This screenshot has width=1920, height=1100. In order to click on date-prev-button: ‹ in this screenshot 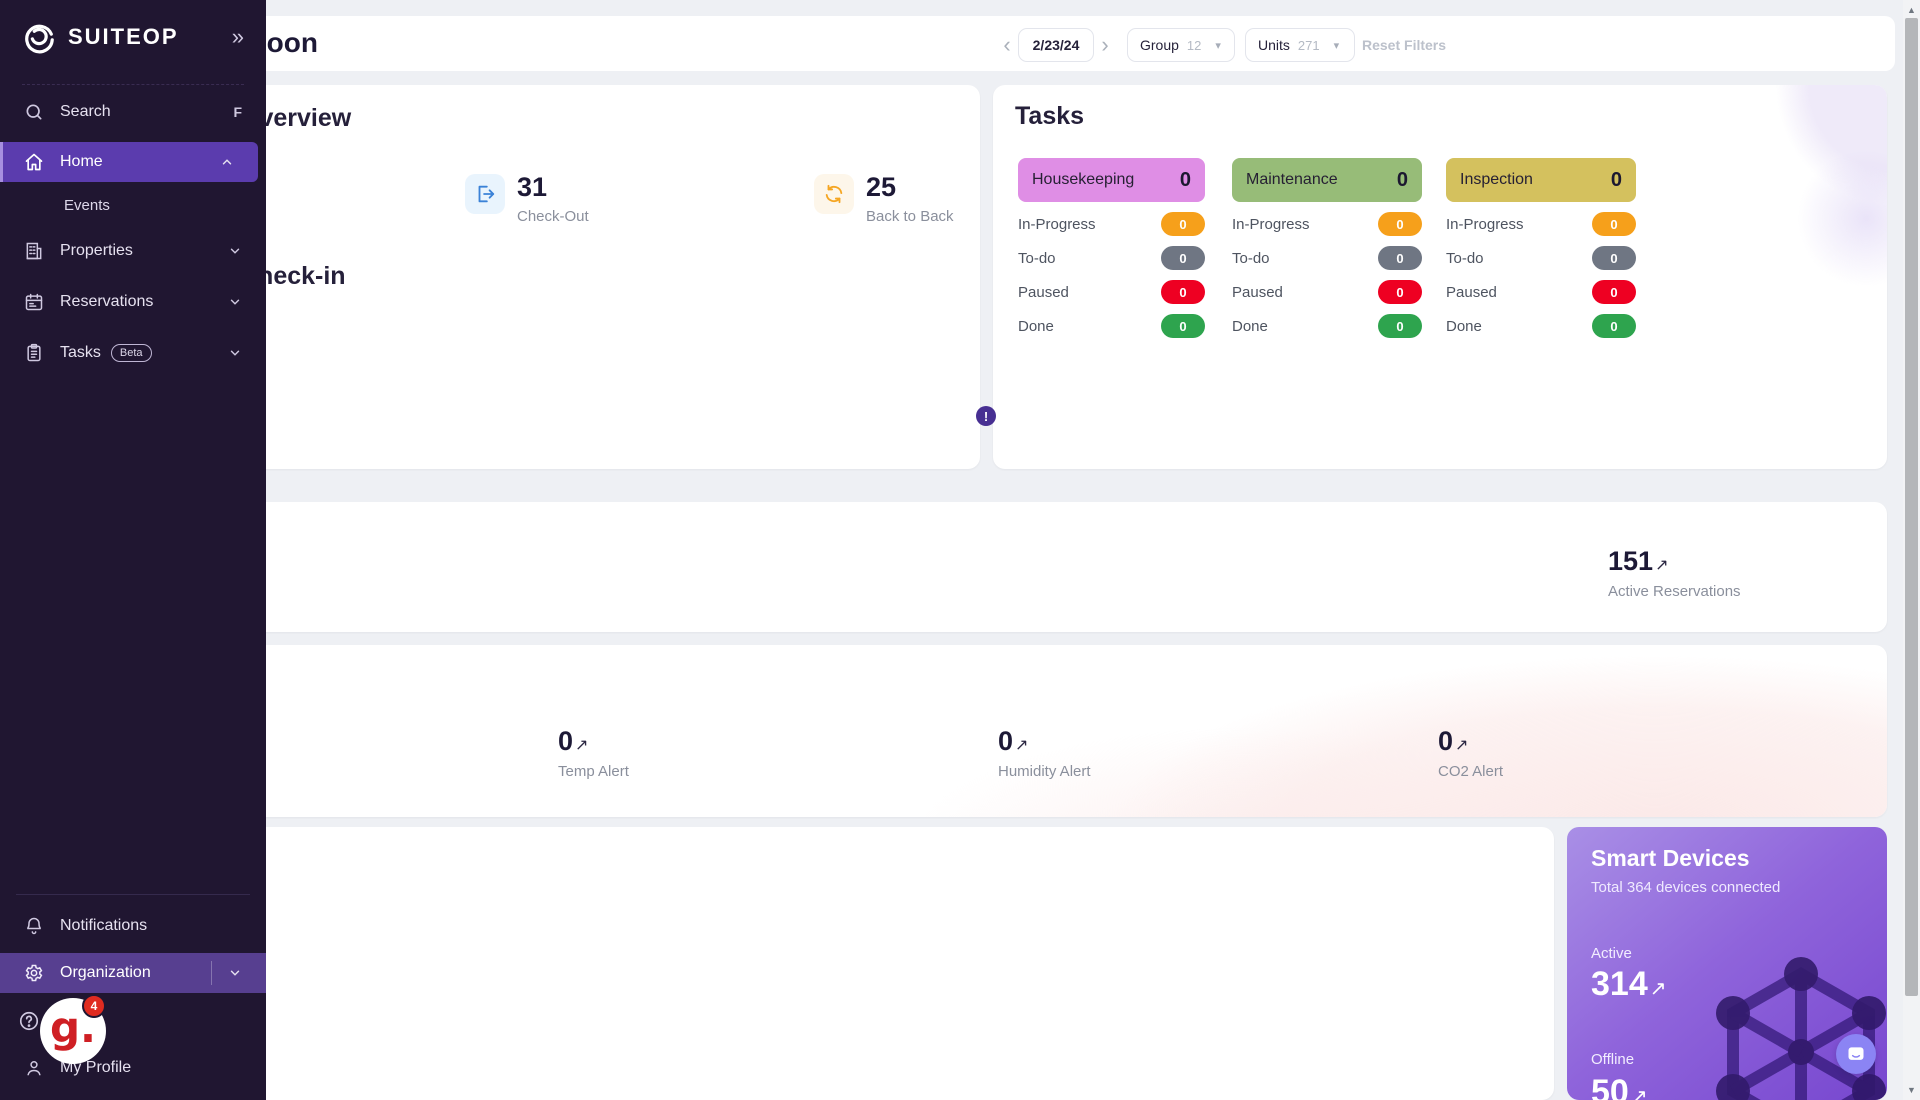, I will do `click(1007, 45)`.